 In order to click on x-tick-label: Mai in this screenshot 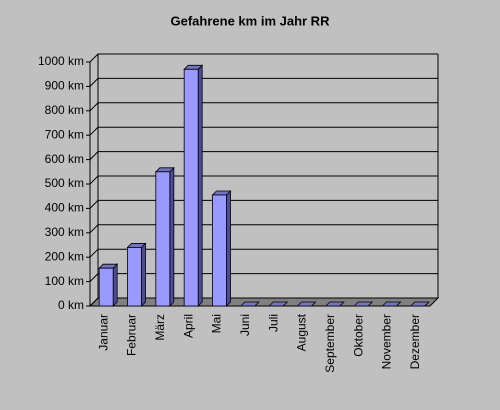, I will do `click(217, 323)`.